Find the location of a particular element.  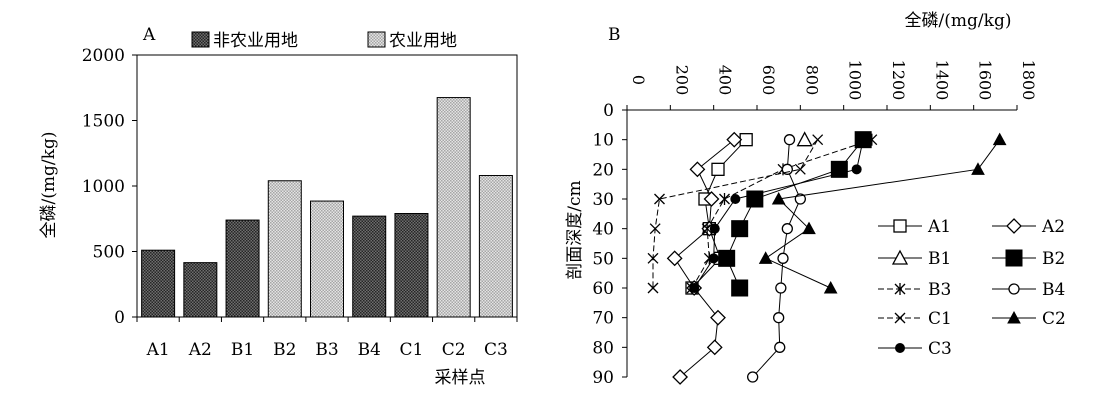

point-B1 is located at coordinates (804, 139).